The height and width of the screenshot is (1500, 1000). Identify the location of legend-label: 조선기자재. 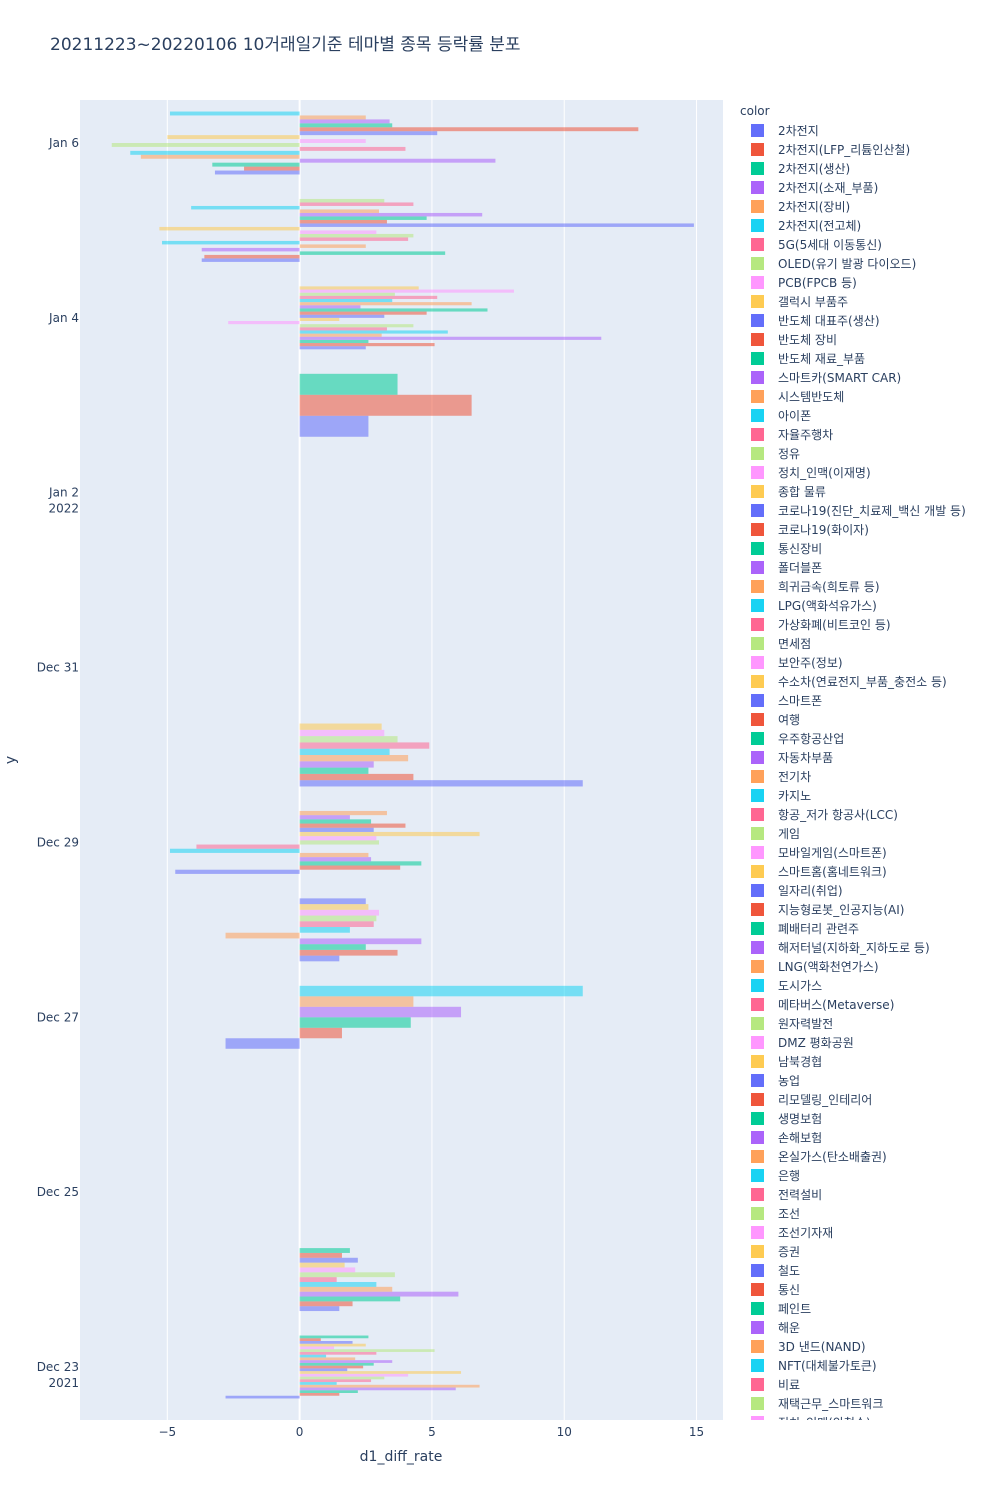
(806, 1233).